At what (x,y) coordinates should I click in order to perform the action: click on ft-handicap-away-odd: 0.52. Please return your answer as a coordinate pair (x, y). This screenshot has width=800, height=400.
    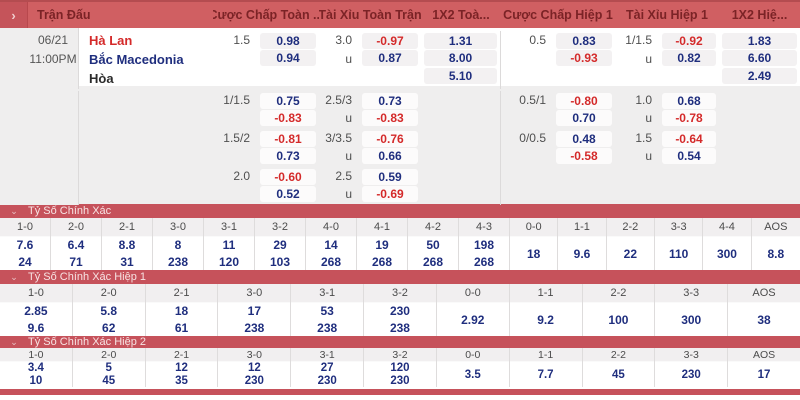
    Looking at the image, I should click on (288, 194).